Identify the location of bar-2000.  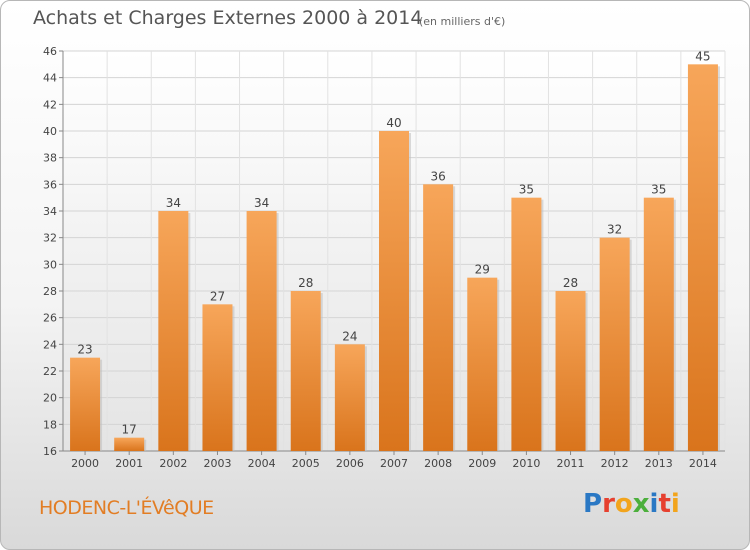
(85, 404).